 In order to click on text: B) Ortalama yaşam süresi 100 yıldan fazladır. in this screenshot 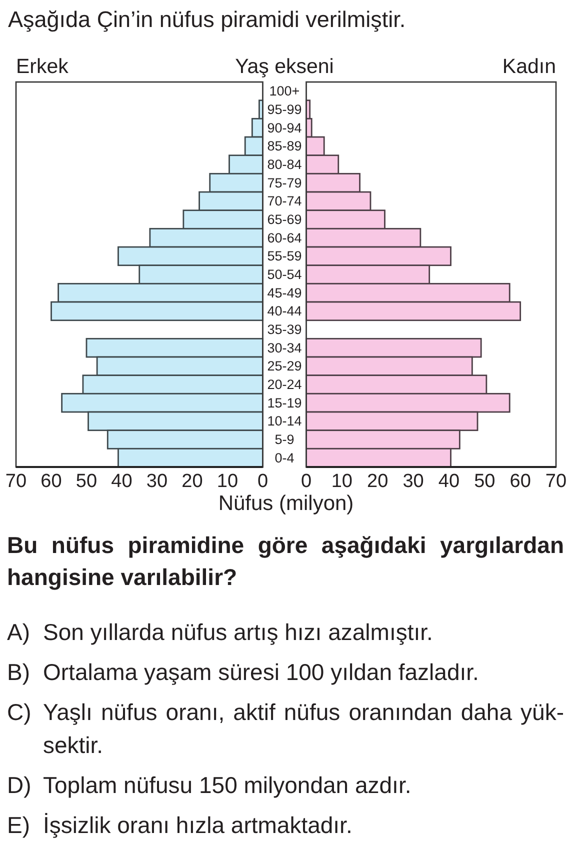, I will do `click(243, 672)`.